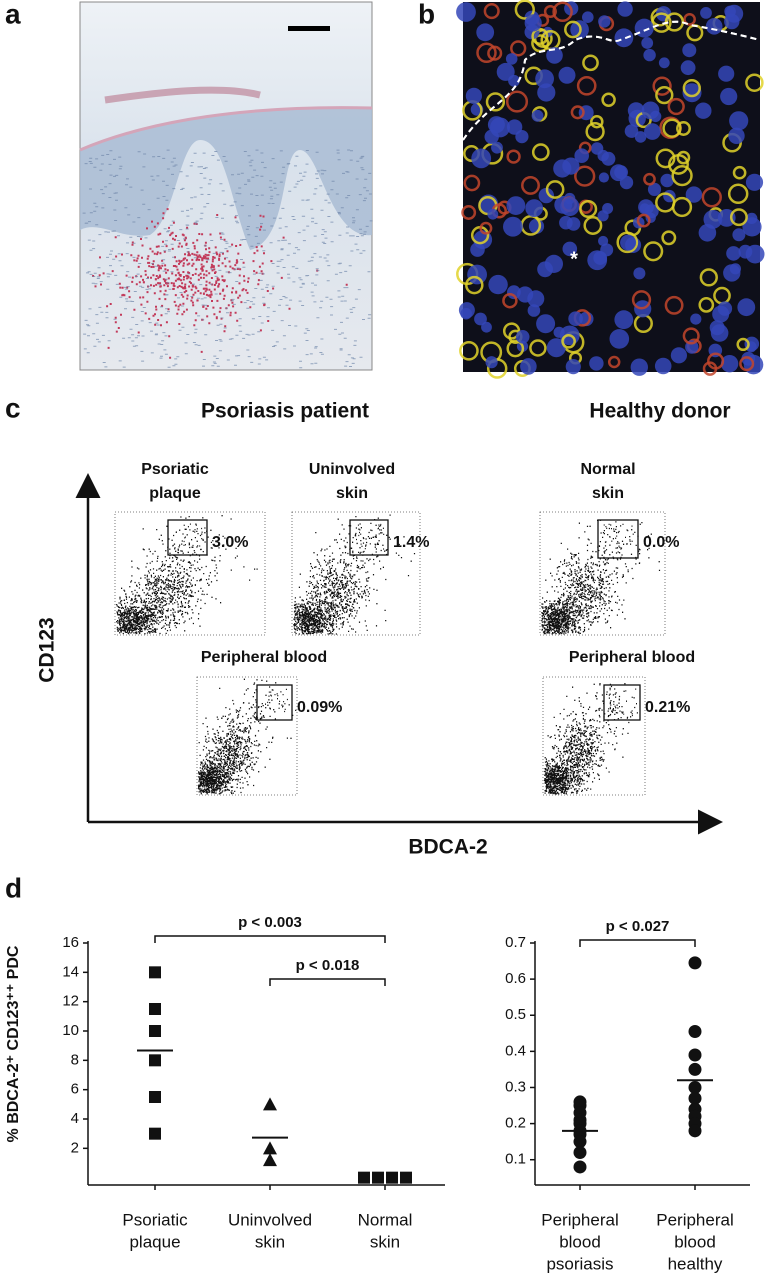  Describe the element at coordinates (515, 1123) in the screenshot. I see `y-tick-label: 0.2` at that location.